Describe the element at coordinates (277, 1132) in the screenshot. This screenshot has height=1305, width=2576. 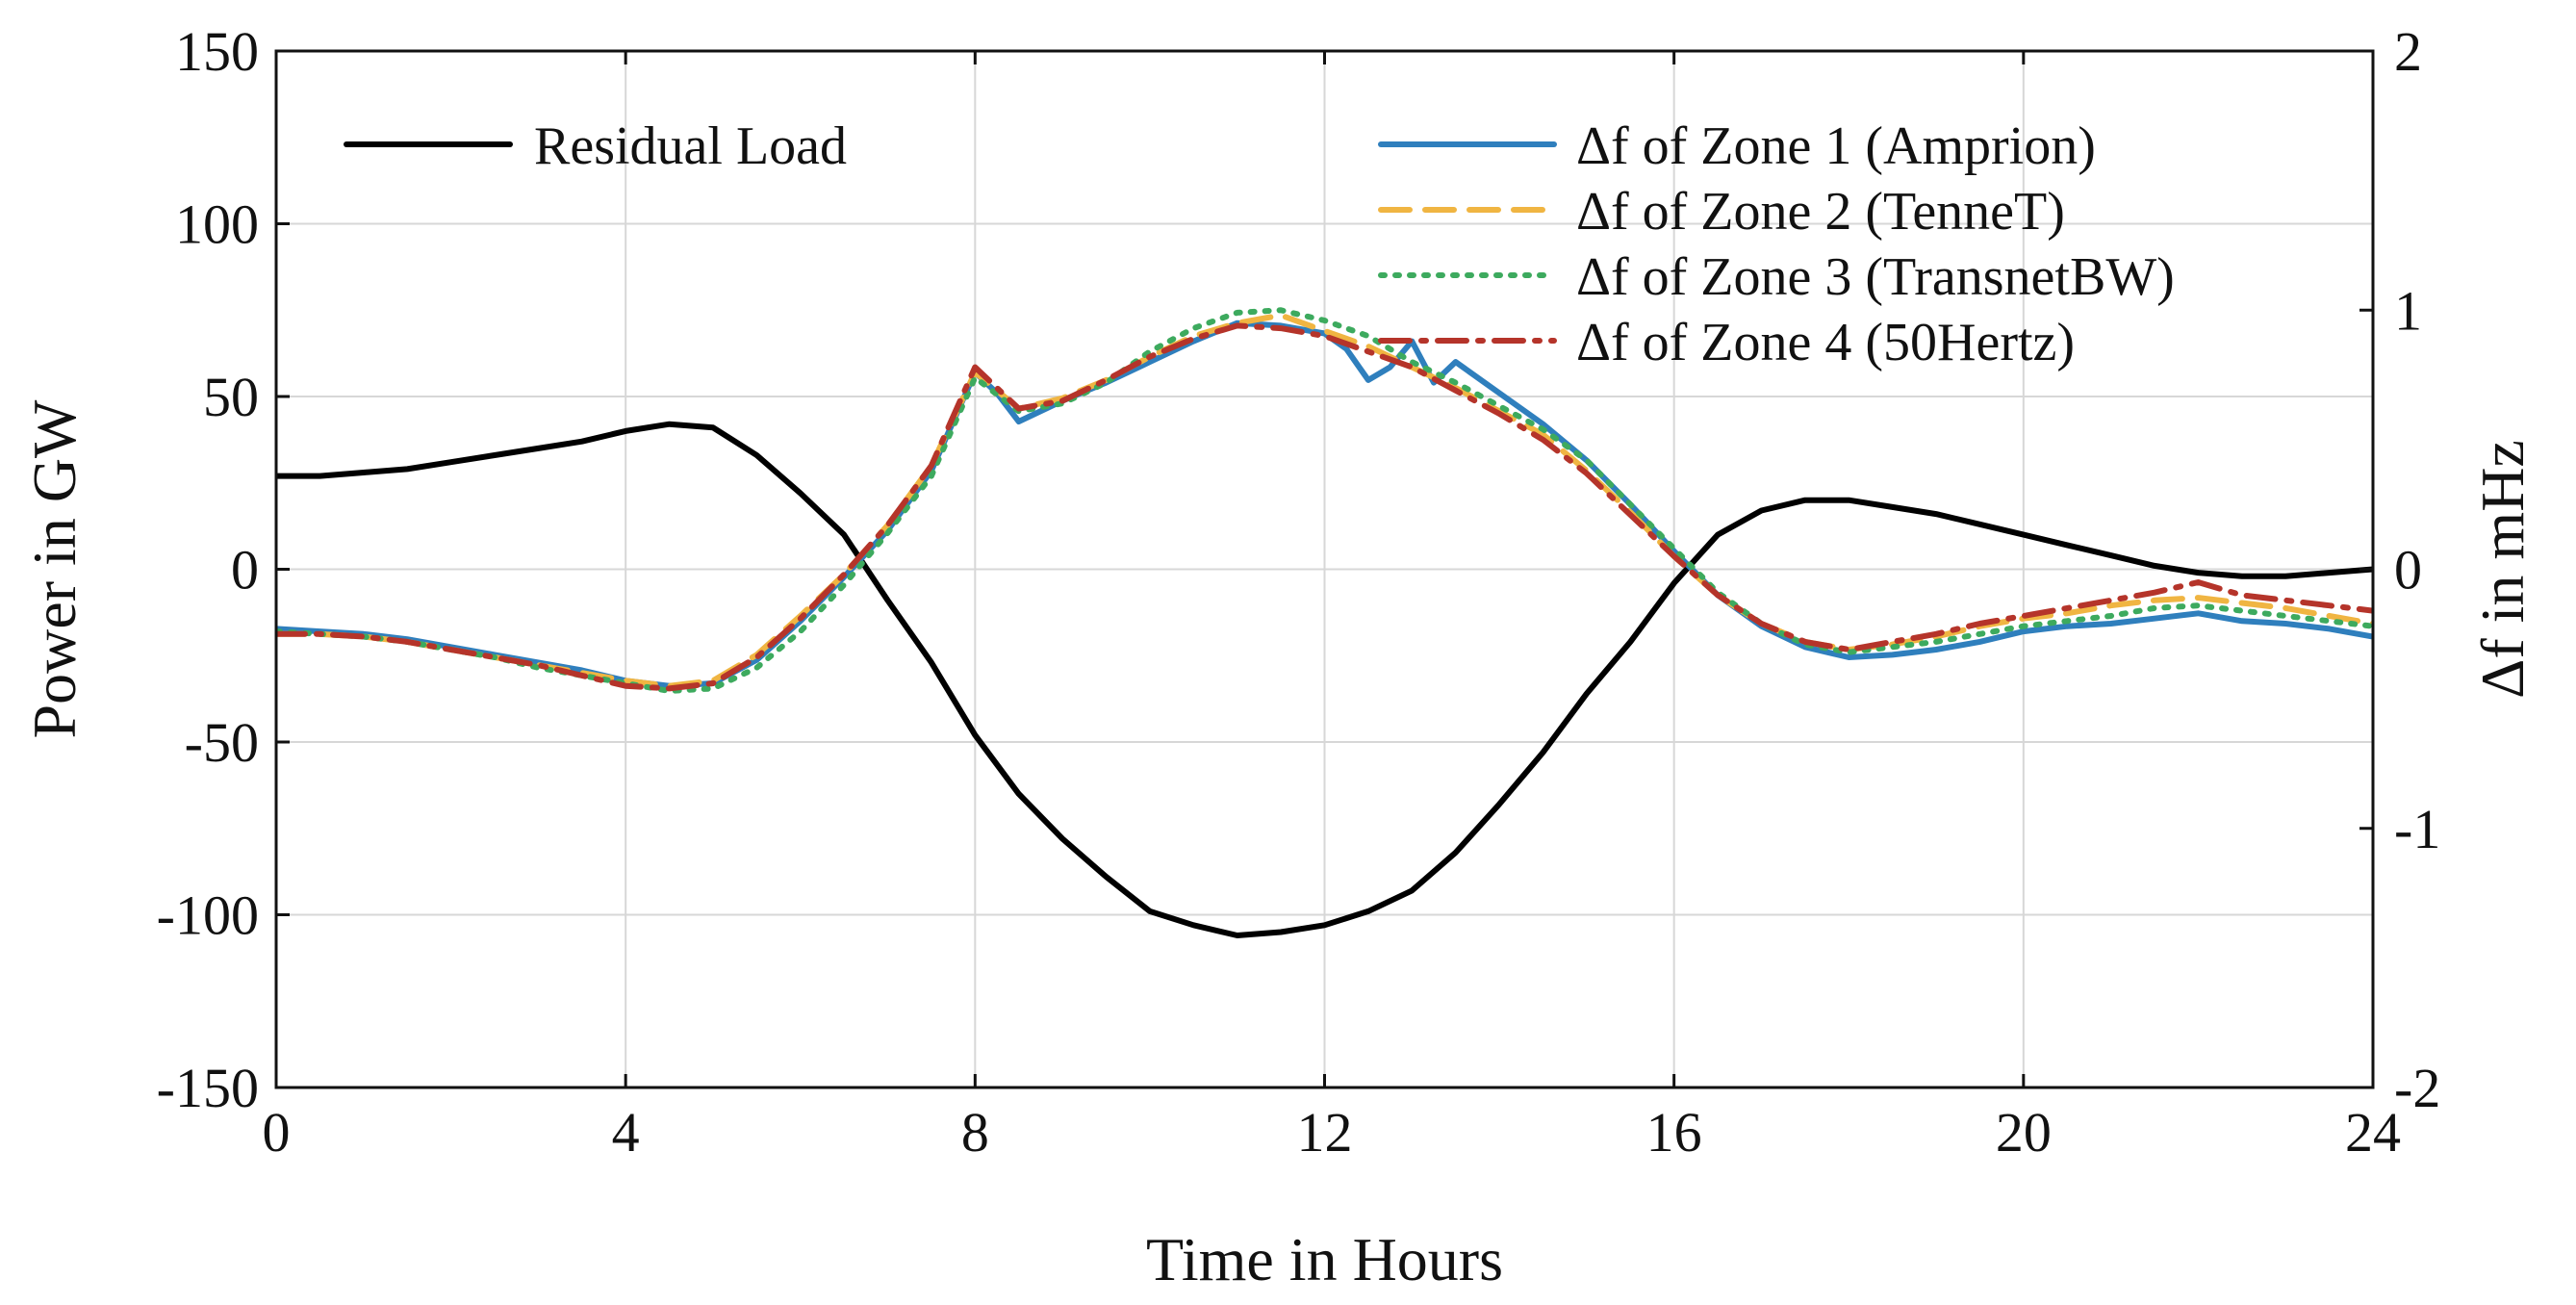
I see `x-tick-label: 0` at that location.